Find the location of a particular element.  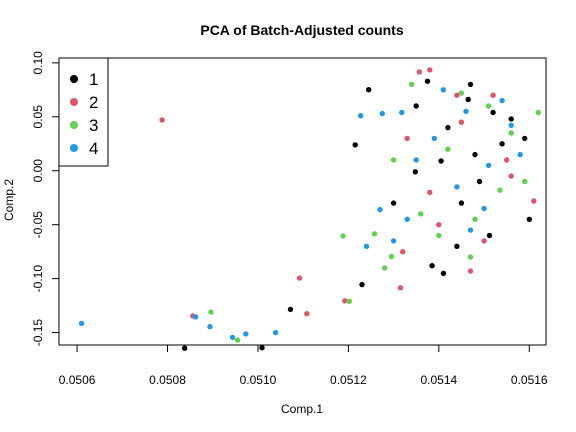

y-tick-label: -0.10 is located at coordinates (38, 279).